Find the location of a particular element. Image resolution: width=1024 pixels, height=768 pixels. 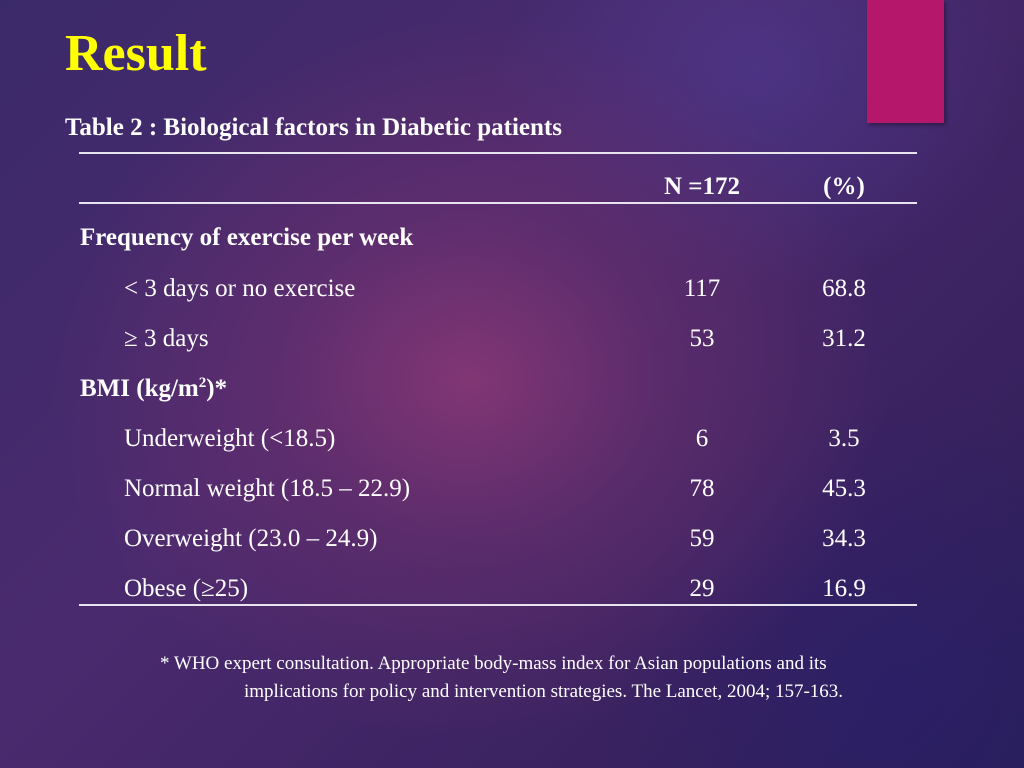

accent-bar is located at coordinates (905, 61).